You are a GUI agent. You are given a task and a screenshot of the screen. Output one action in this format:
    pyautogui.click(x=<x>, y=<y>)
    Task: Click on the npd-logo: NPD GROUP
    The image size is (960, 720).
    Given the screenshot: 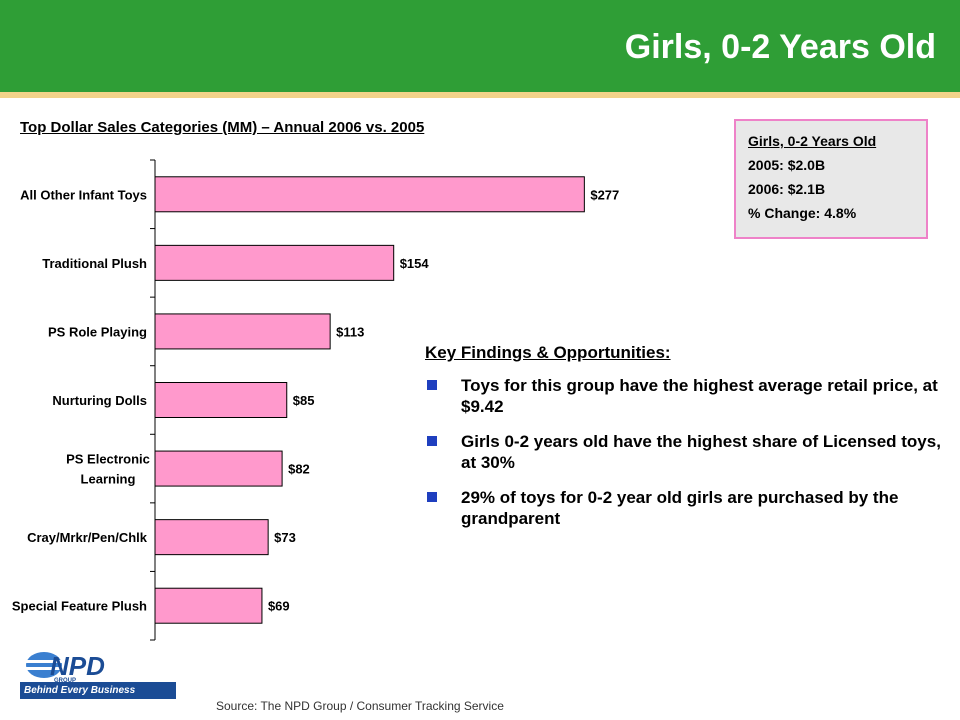 What is the action you would take?
    pyautogui.click(x=65, y=667)
    